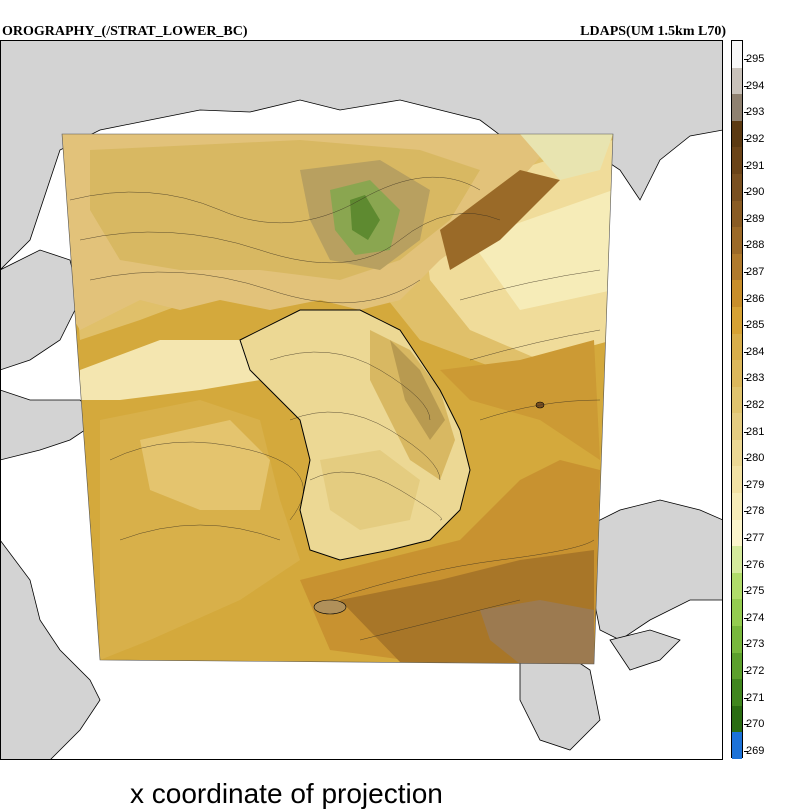 This screenshot has width=800, height=810. I want to click on colorbar-label: 270, so click(755, 724).